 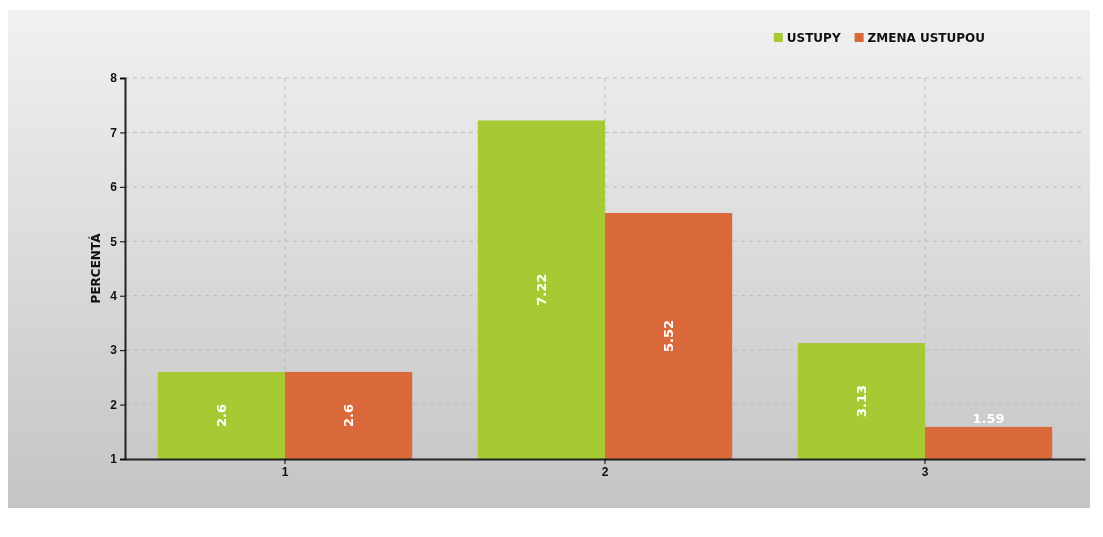 What do you see at coordinates (114, 404) in the screenshot?
I see `y-tick-label: 2` at bounding box center [114, 404].